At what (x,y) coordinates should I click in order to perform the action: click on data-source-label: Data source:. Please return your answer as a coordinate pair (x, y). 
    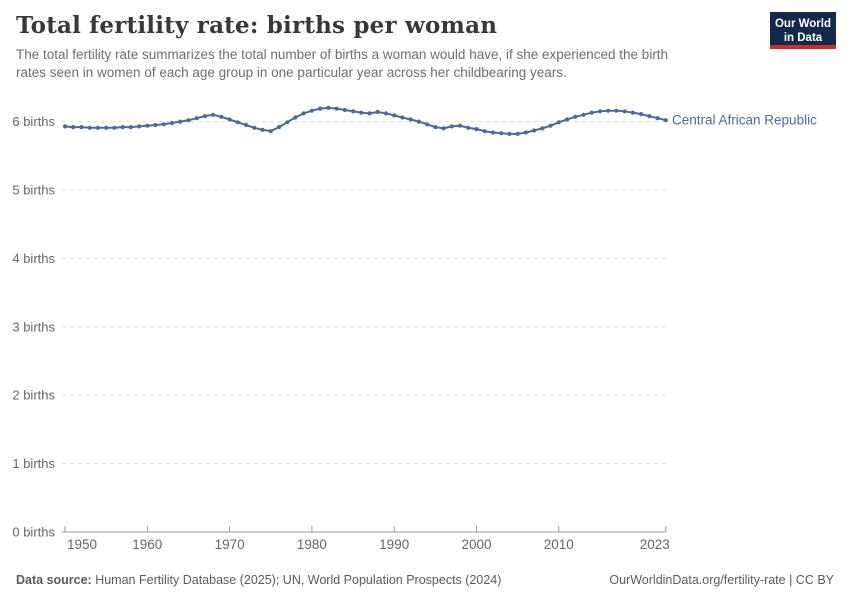
    Looking at the image, I should click on (54, 580).